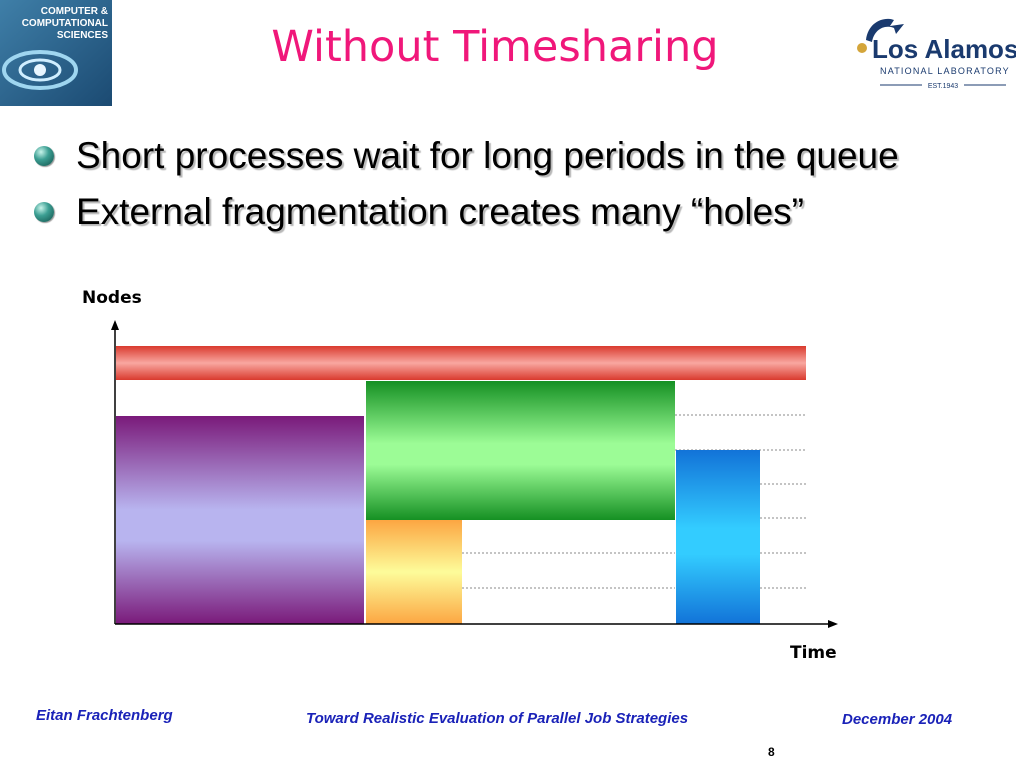 The width and height of the screenshot is (1024, 768). What do you see at coordinates (65, 23) in the screenshot?
I see `ccs-logo-line2: COMPUTATIONAL` at bounding box center [65, 23].